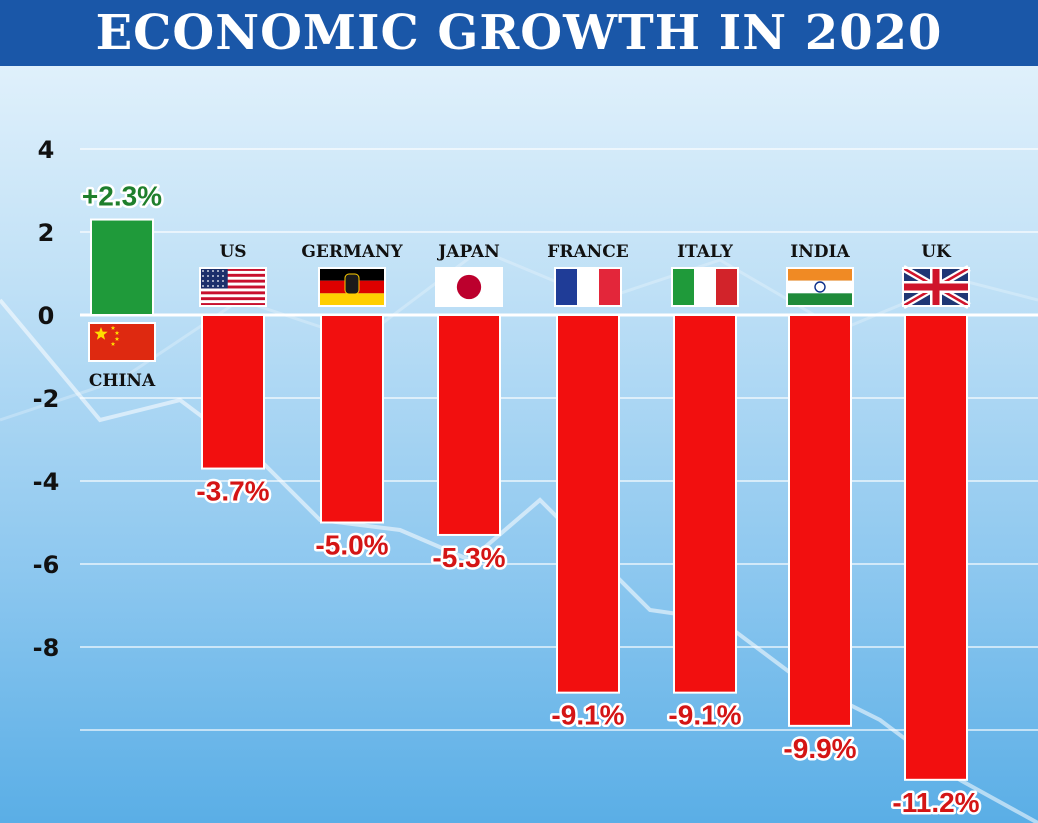 The image size is (1038, 823). Describe the element at coordinates (936, 547) in the screenshot. I see `bar-uk` at that location.